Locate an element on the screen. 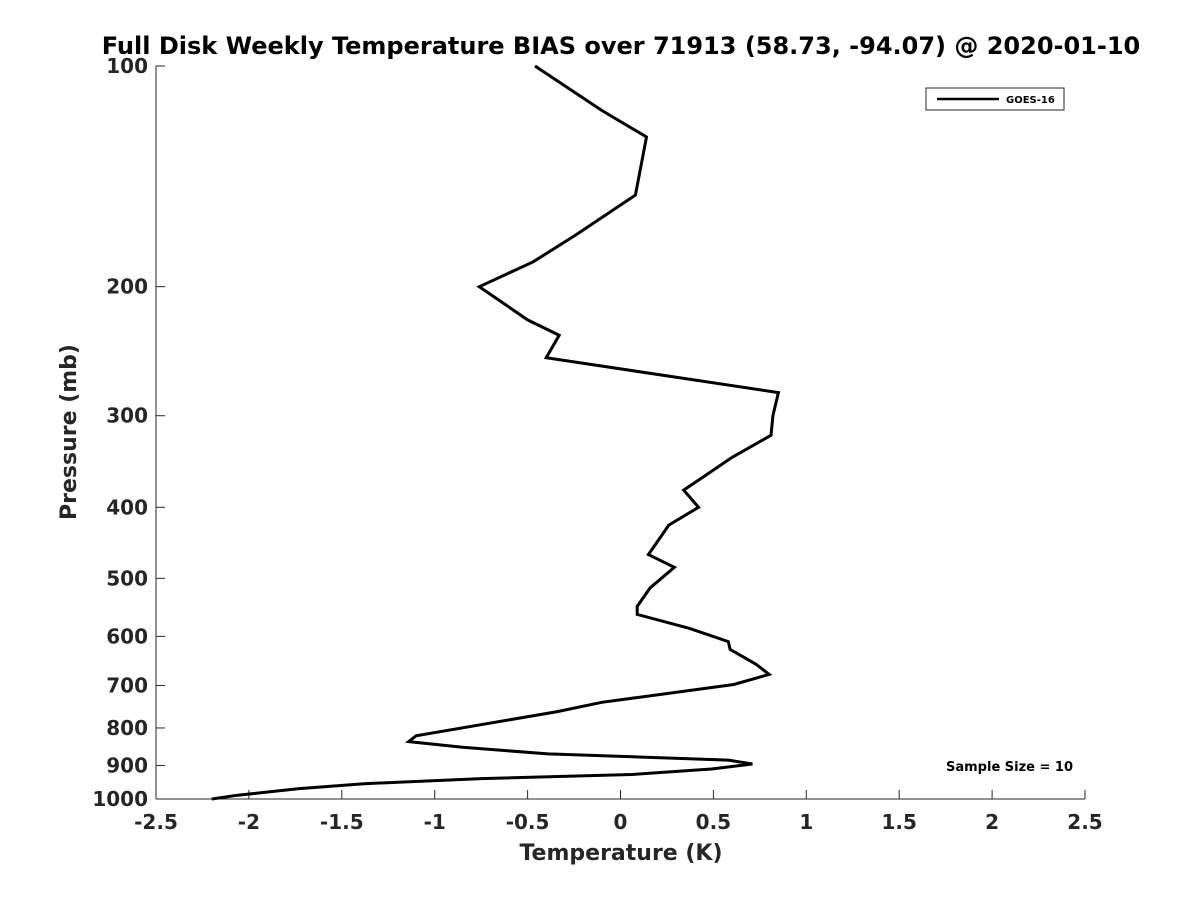  y-tick-label: 100 is located at coordinates (127, 66).